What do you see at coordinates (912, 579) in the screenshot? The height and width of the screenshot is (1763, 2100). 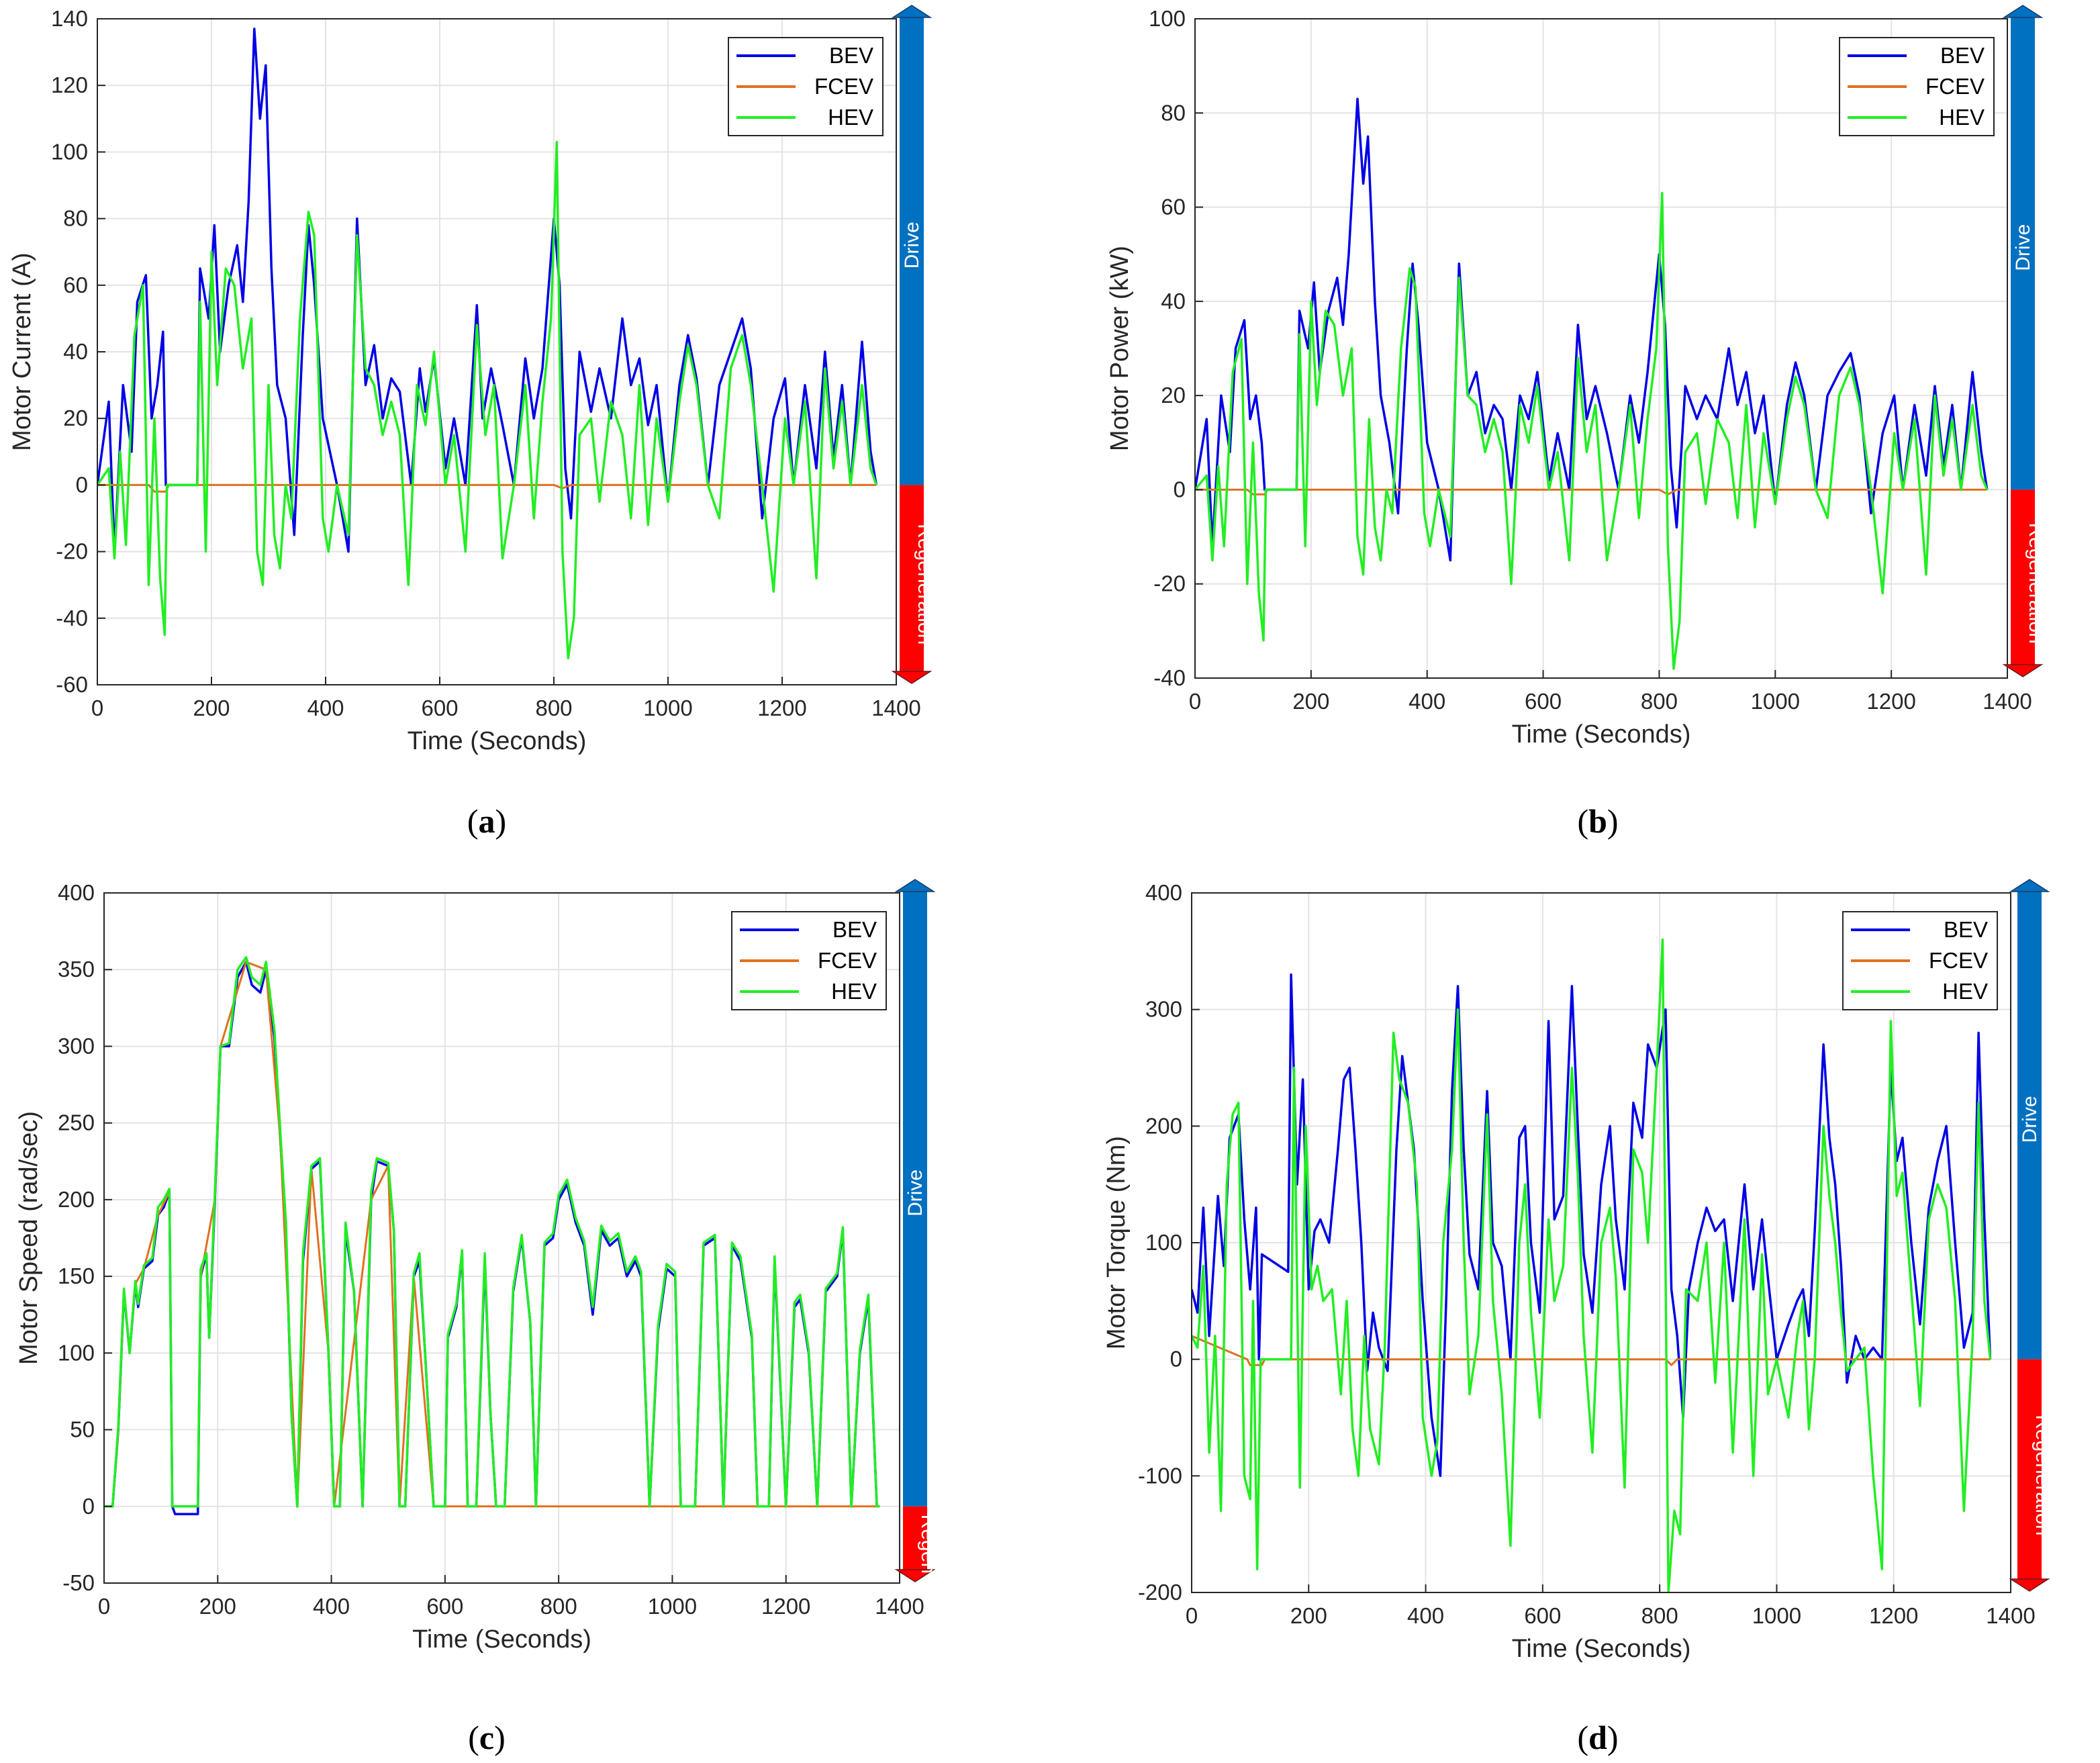 I see `regeneration-bar` at bounding box center [912, 579].